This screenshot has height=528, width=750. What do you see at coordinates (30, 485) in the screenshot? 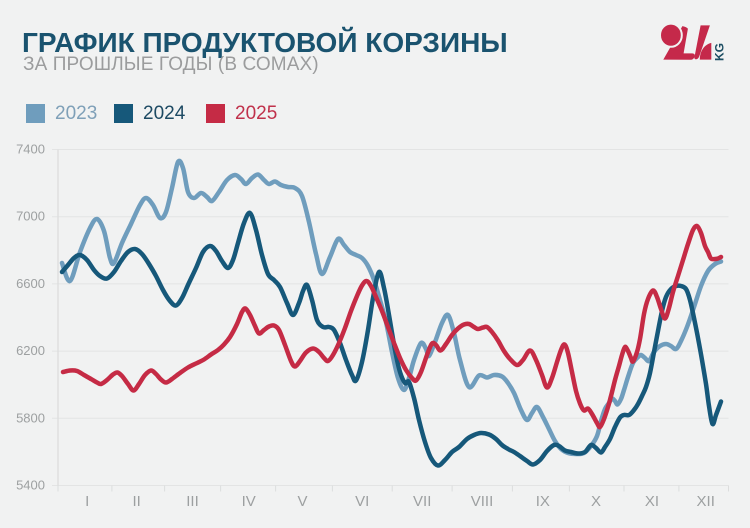
I see `svg-text: 5400` at bounding box center [30, 485].